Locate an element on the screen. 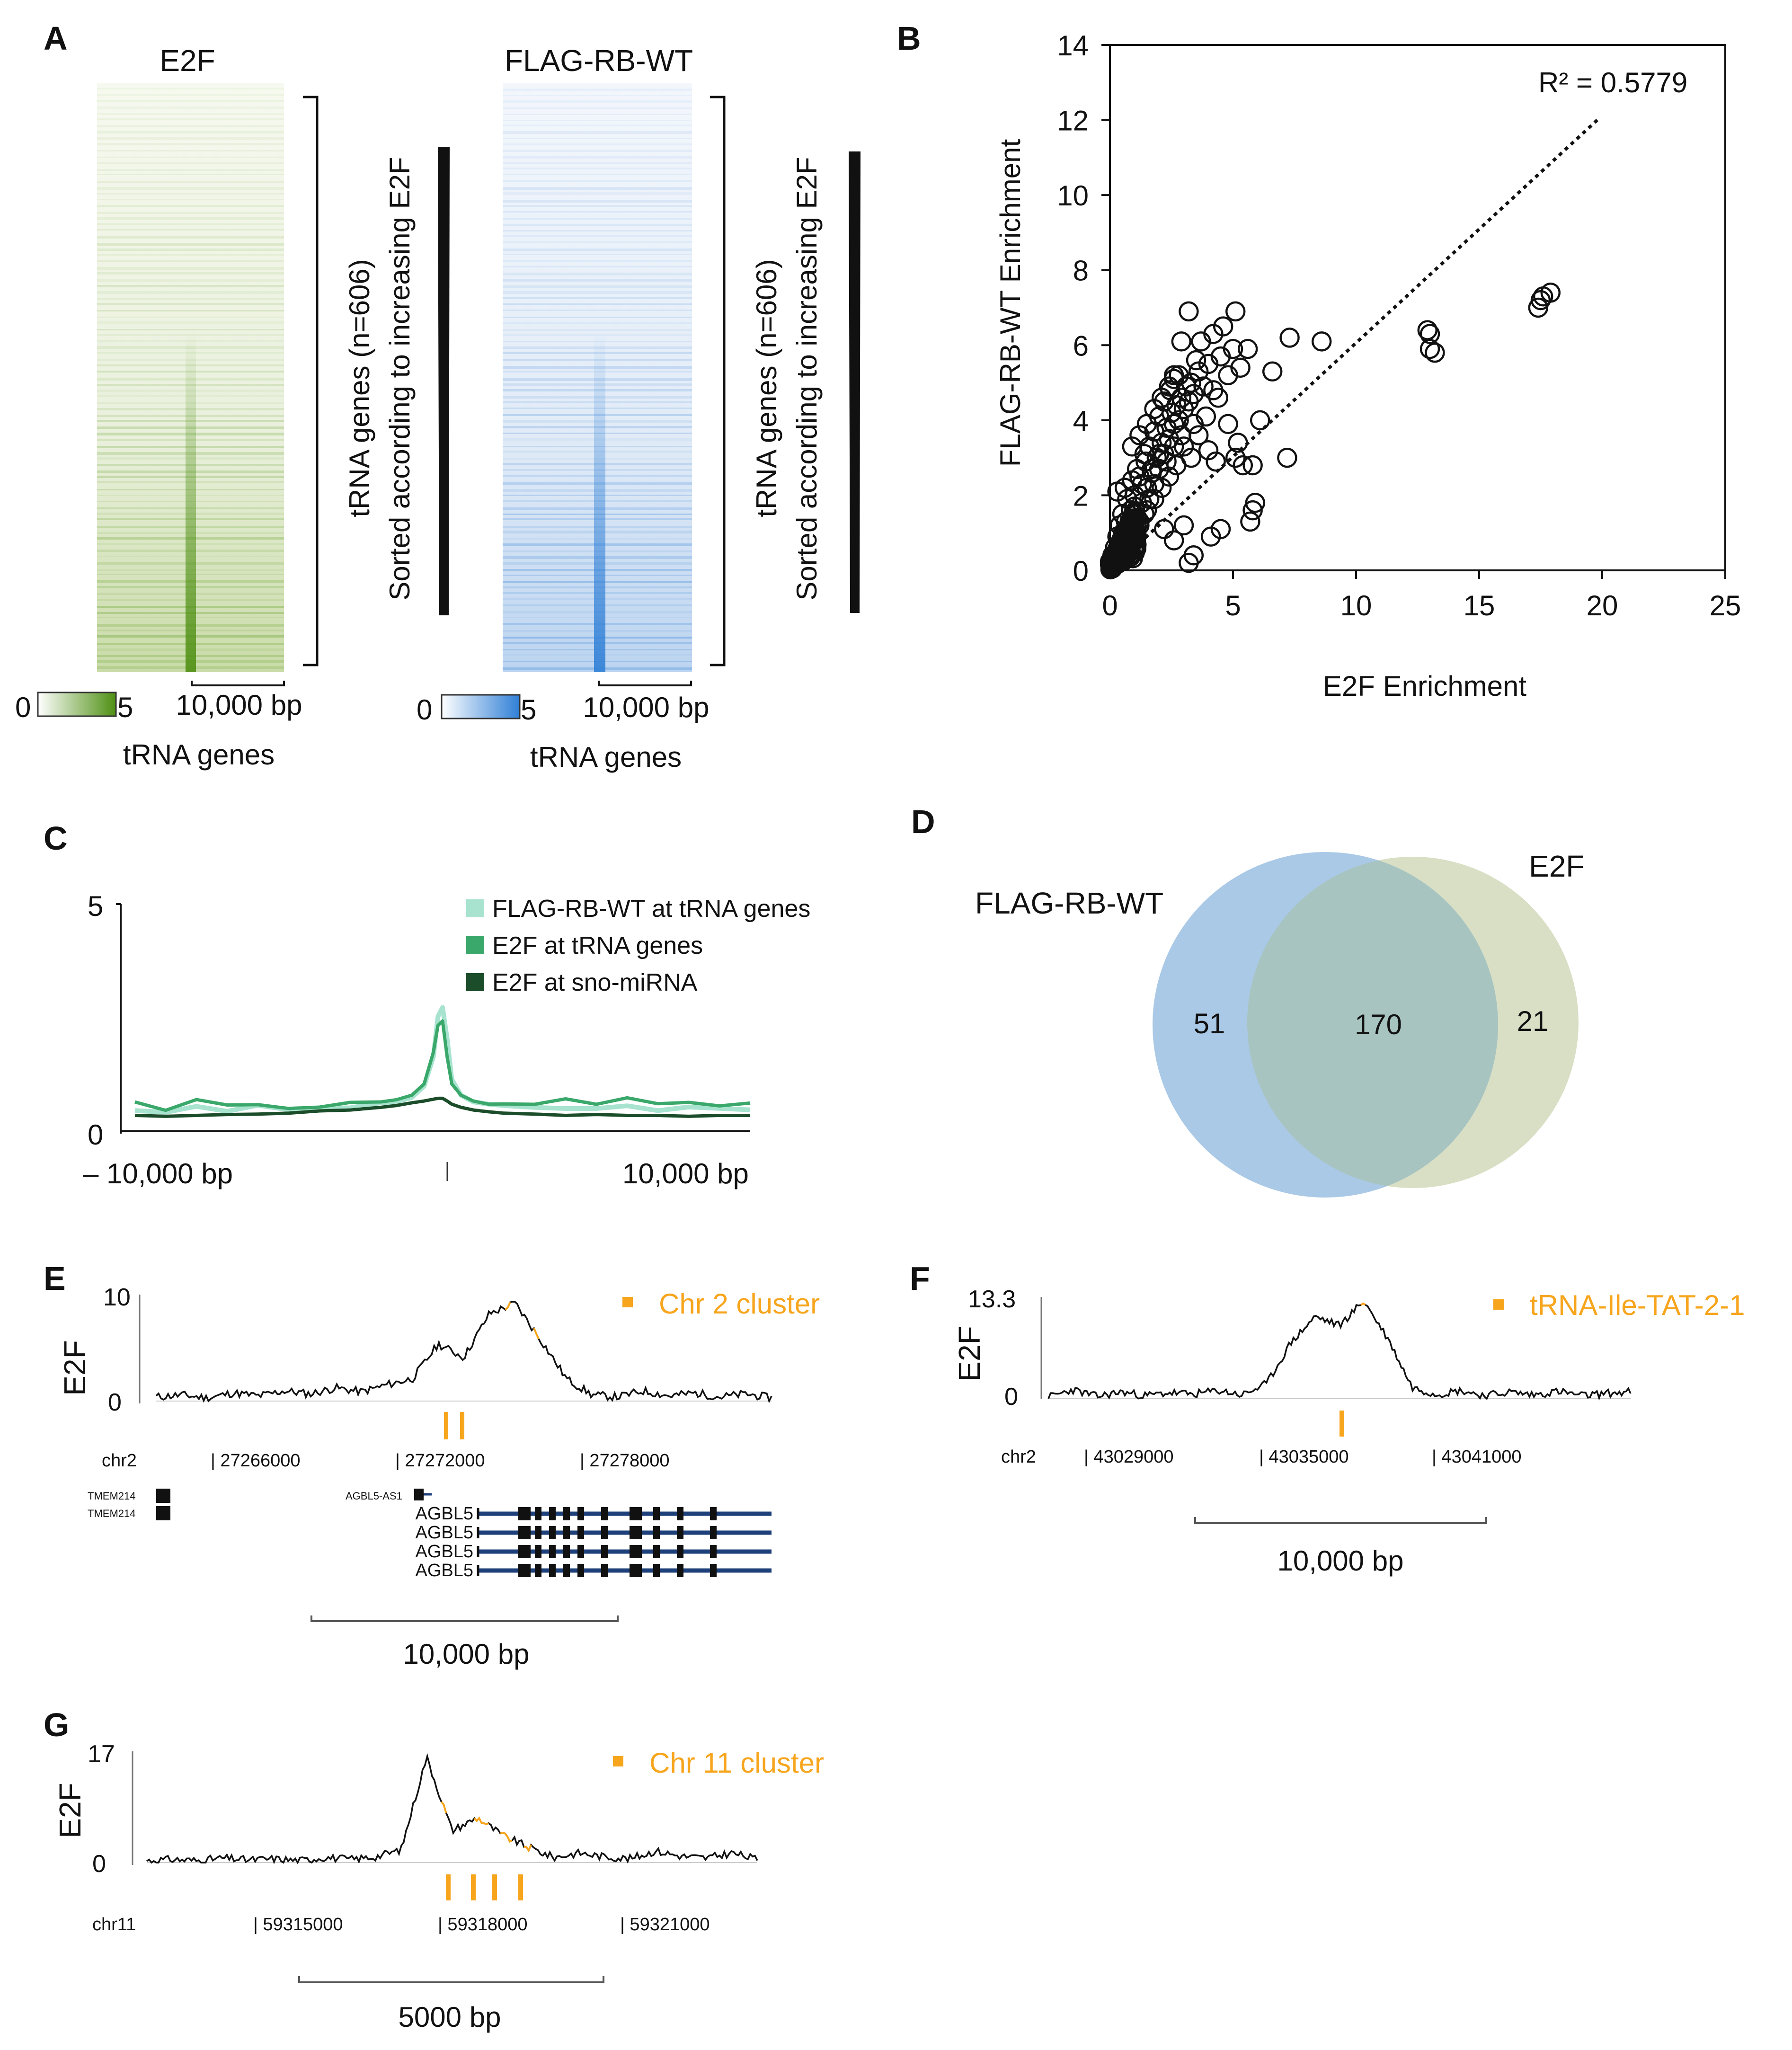 The height and width of the screenshot is (2050, 1792). scatter-frame is located at coordinates (1417, 307).